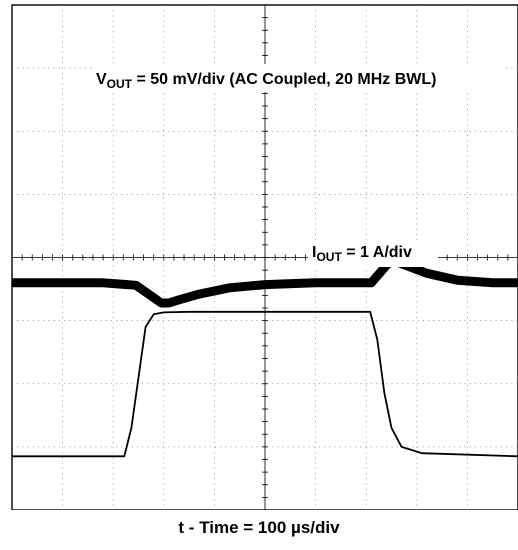 Image resolution: width=518 pixels, height=550 pixels. Describe the element at coordinates (265, 281) in the screenshot. I see `series-vout-trace` at that location.